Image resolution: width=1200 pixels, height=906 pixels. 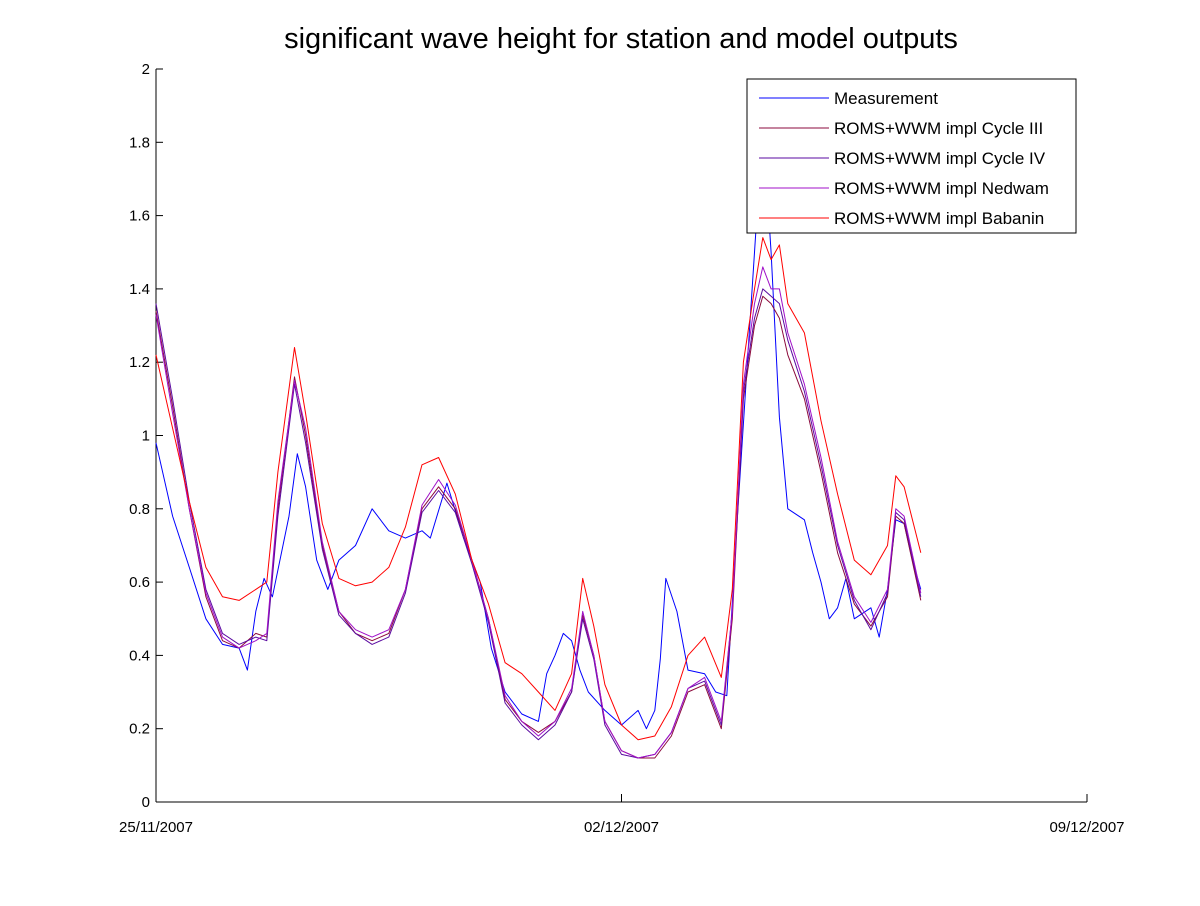 What do you see at coordinates (139, 582) in the screenshot?
I see `y-tick-label: 0.6` at bounding box center [139, 582].